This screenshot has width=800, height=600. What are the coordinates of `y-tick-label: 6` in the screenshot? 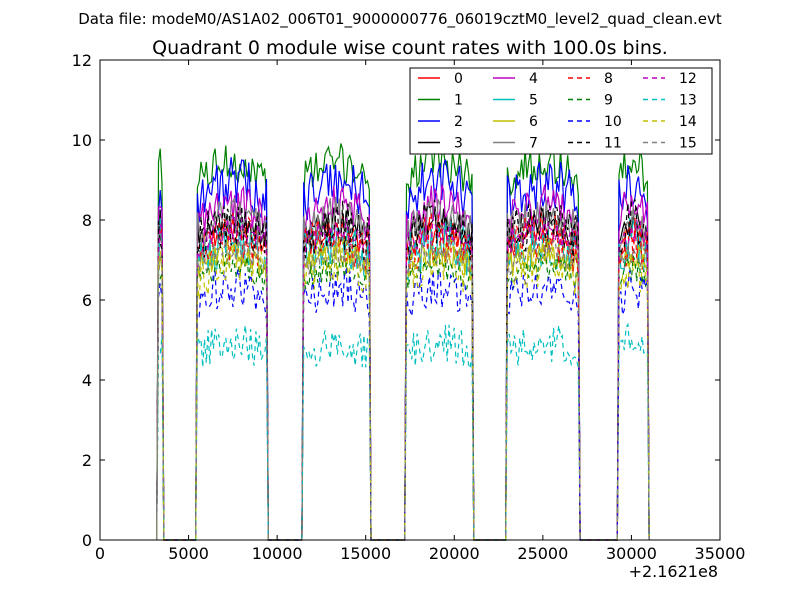 It's located at (87, 300).